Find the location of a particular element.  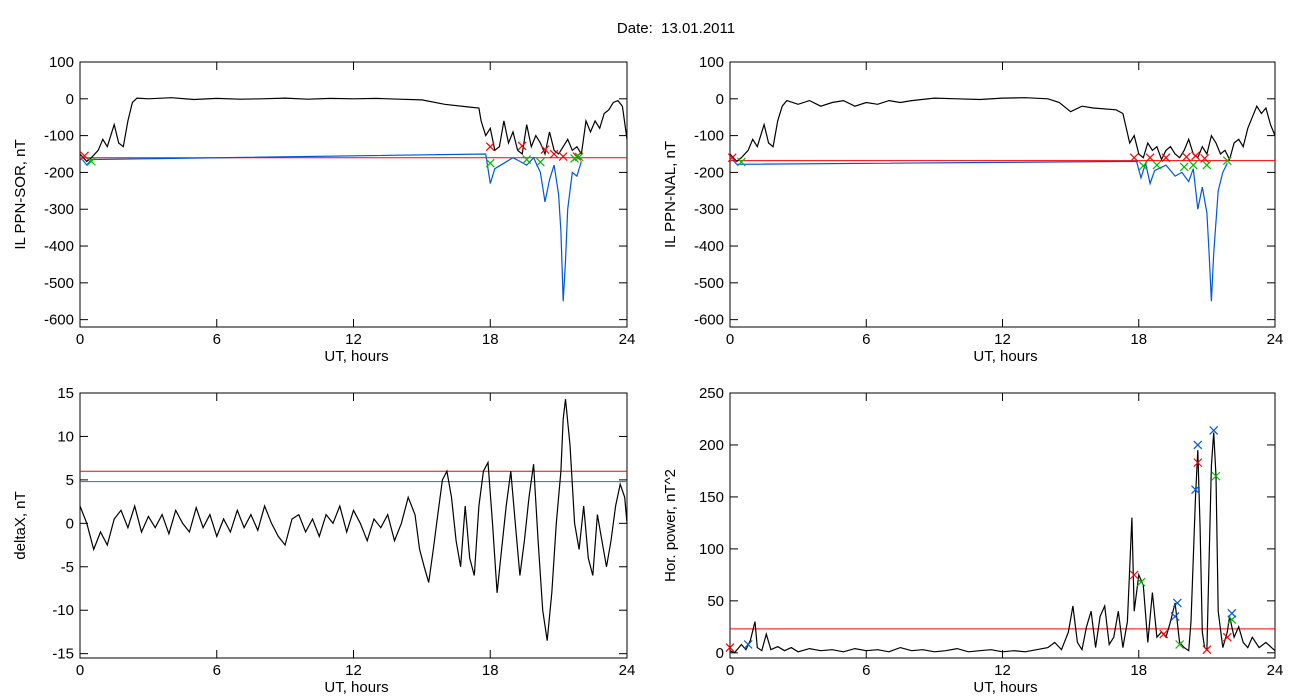

deltax-x-tick-label: 6 is located at coordinates (217, 670).